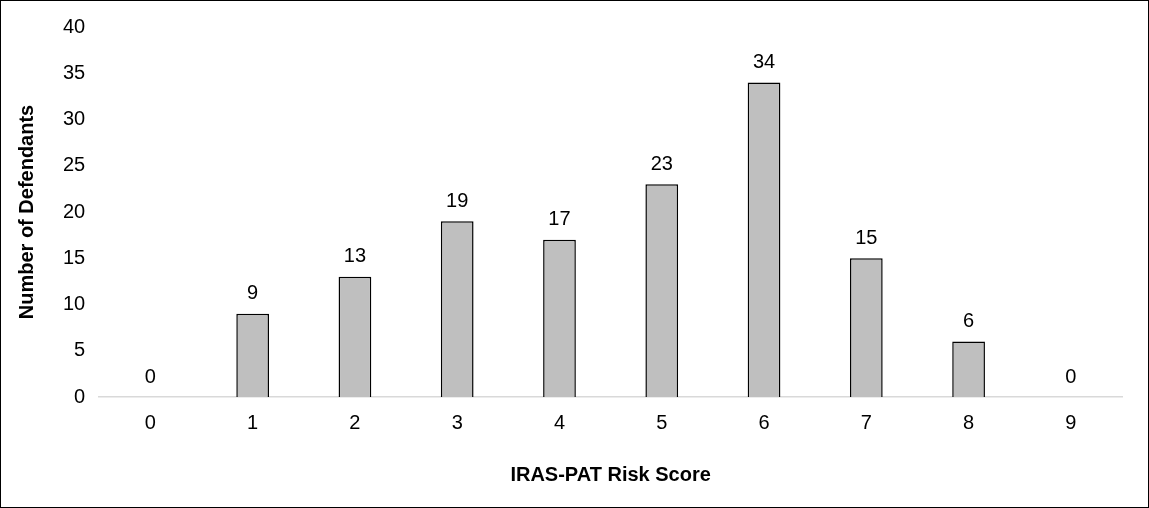  What do you see at coordinates (1071, 421) in the screenshot?
I see `x-tick-label: 9` at bounding box center [1071, 421].